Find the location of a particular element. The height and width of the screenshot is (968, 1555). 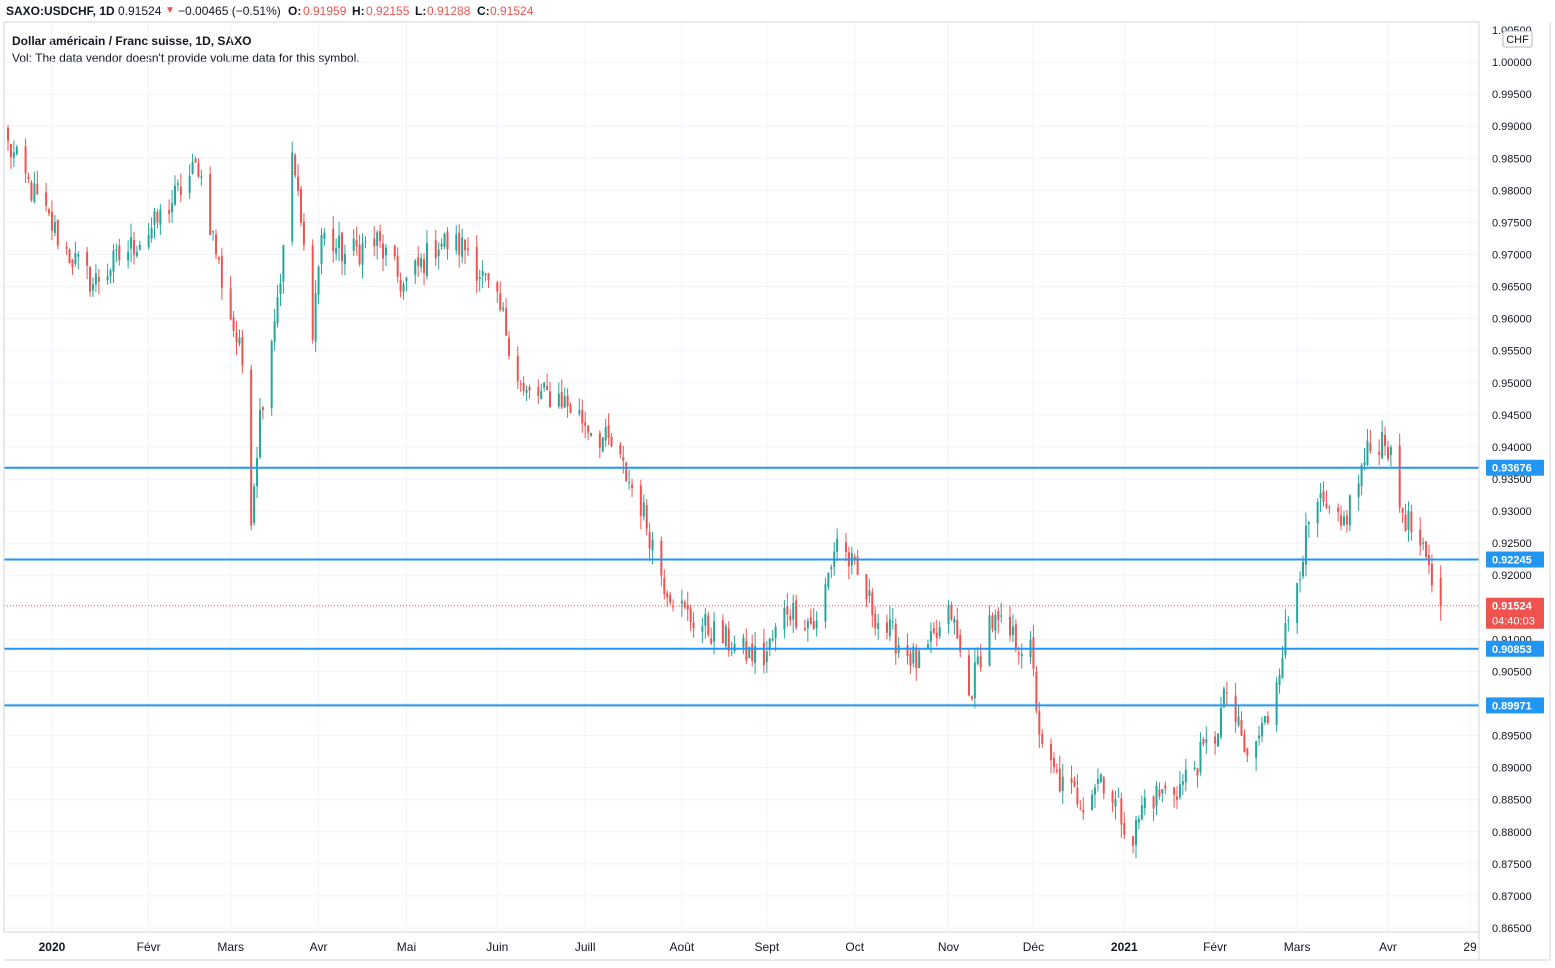

y-tick-label: 0.98500 is located at coordinates (1512, 159).